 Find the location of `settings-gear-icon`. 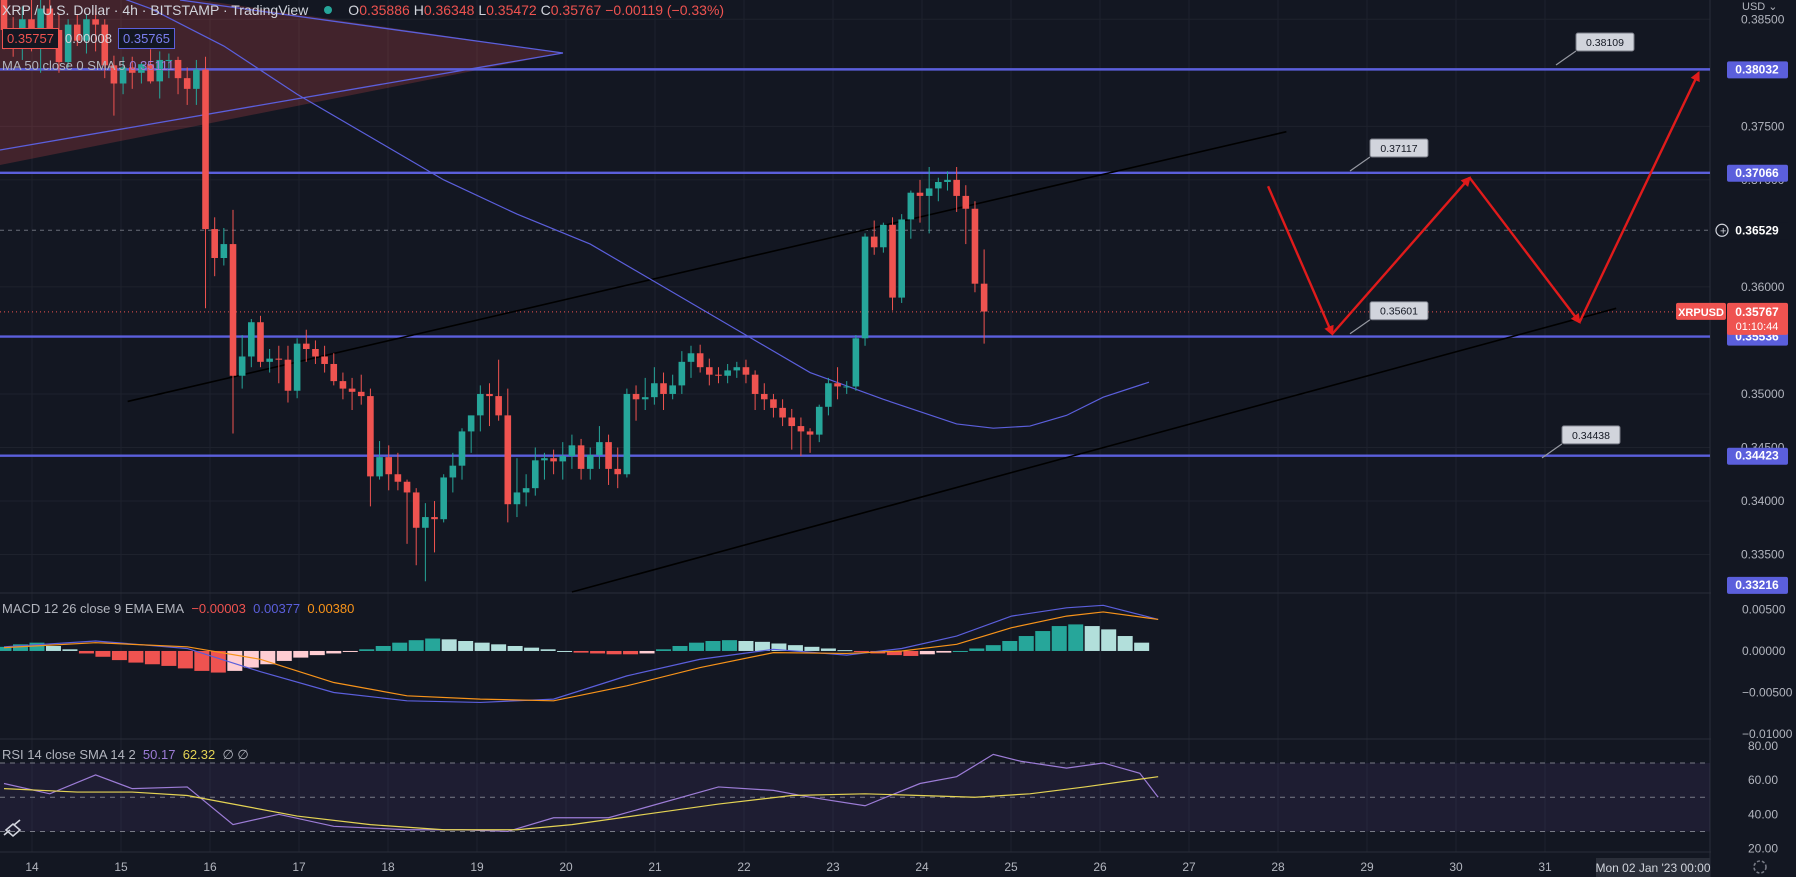

settings-gear-icon is located at coordinates (1760, 867).